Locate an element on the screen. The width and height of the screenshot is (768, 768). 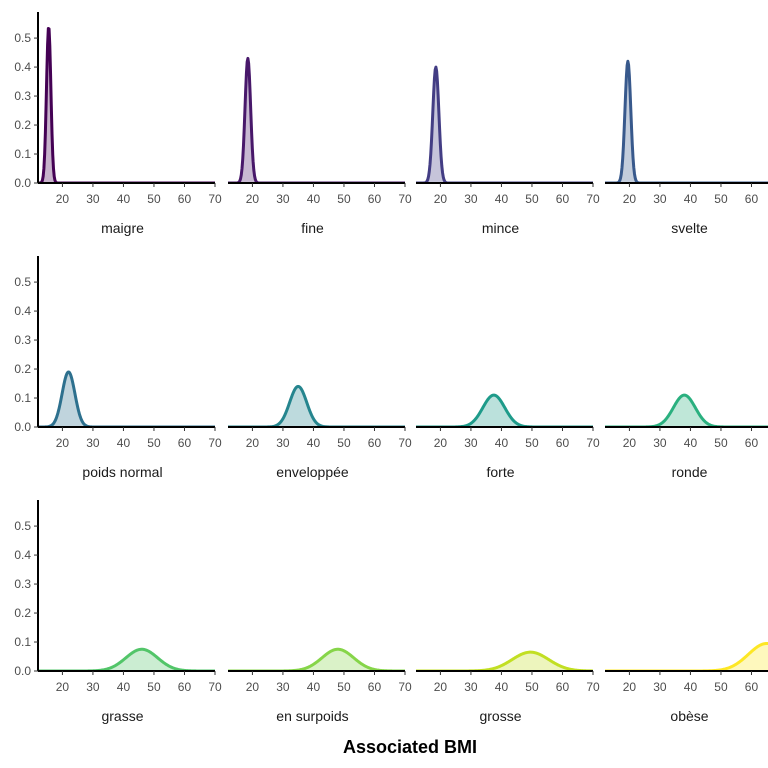
facet-panel-6: 20 30 40 50 60 70 forte is located at coordinates (508, 436).